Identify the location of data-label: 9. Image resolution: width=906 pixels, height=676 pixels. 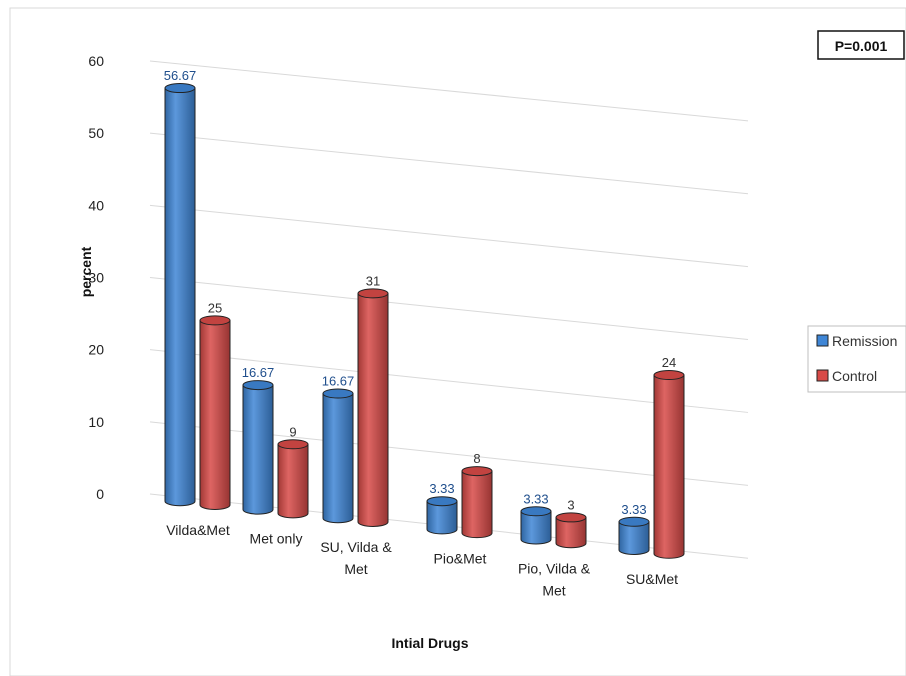
(292, 431).